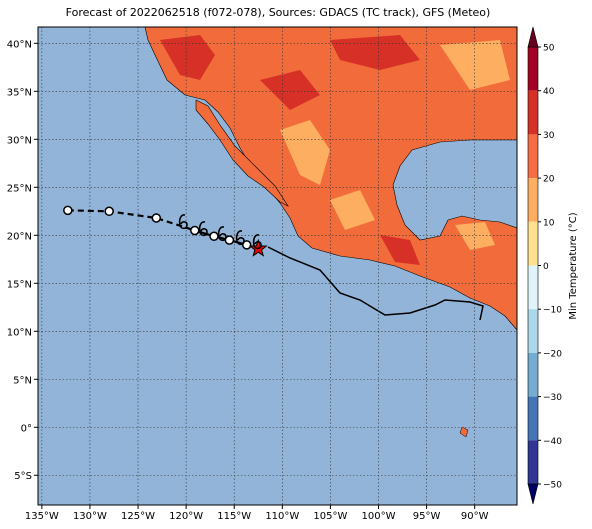 This screenshot has width=592, height=529. I want to click on colorbar-tick-label: 30, so click(549, 136).